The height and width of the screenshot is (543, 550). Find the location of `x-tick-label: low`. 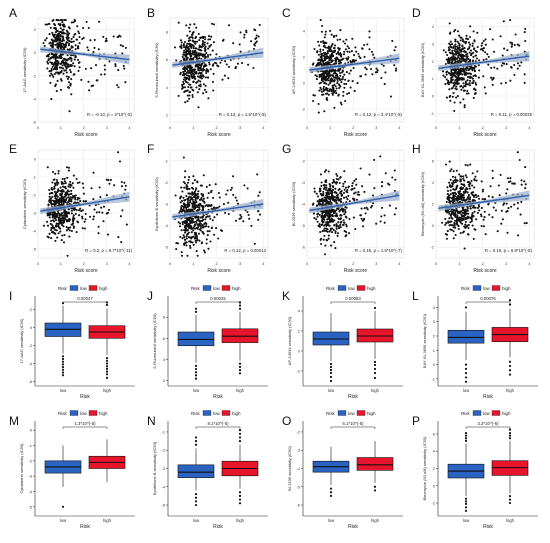

x-tick-label: low is located at coordinates (331, 520).